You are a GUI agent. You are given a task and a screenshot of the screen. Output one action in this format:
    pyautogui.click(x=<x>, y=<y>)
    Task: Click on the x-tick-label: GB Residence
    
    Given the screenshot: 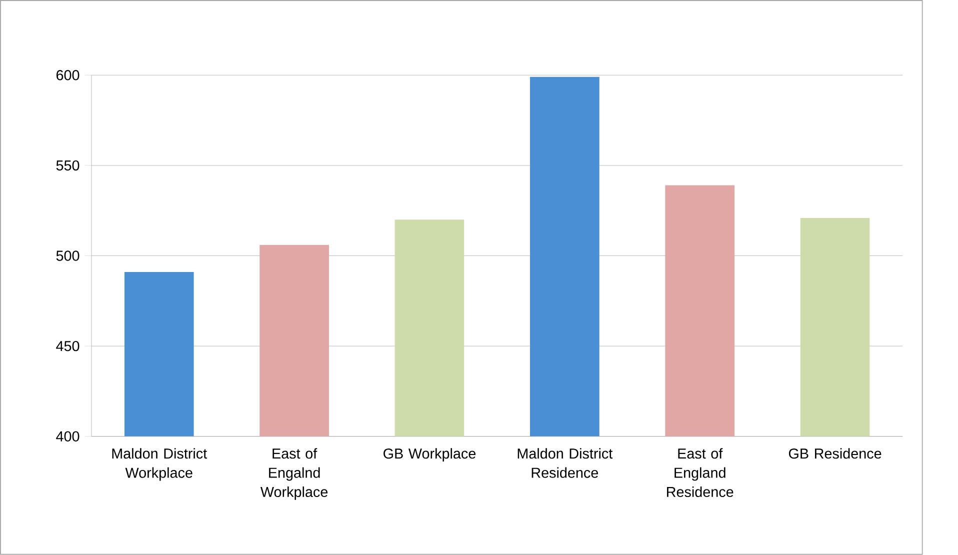 What is the action you would take?
    pyautogui.click(x=835, y=453)
    